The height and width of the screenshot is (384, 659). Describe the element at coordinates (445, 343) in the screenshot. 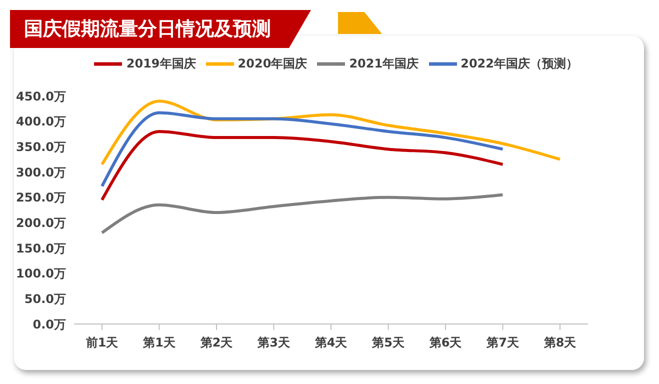

I see `x-tick-label: 第6天` at that location.